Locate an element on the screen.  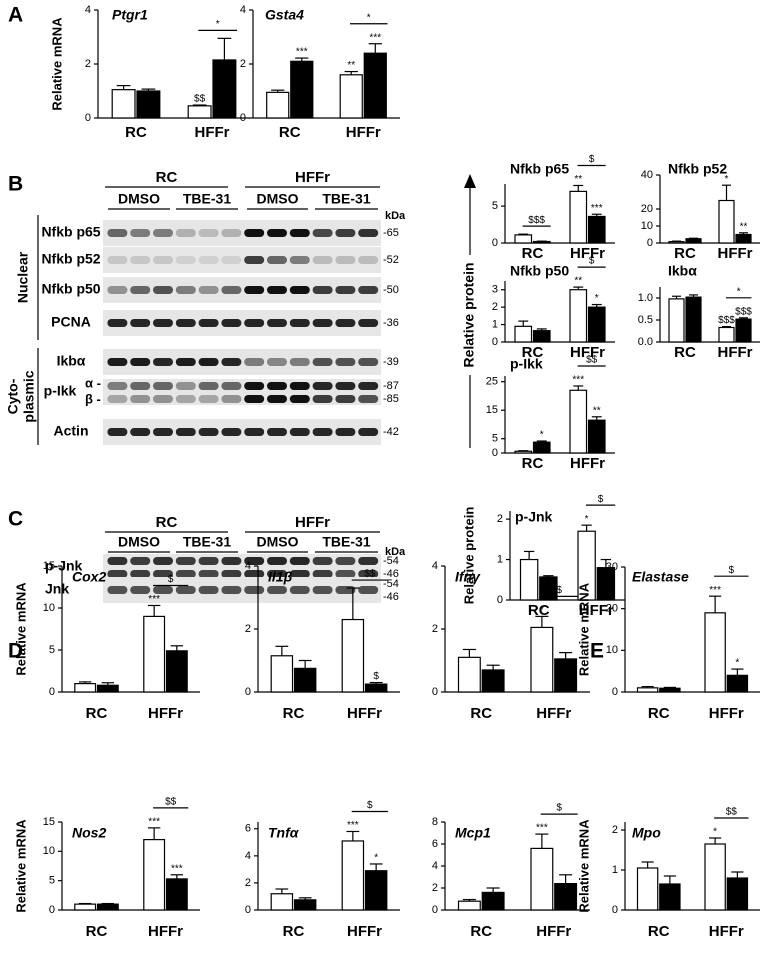
chart-title: Cox2 is located at coordinates (89, 577).